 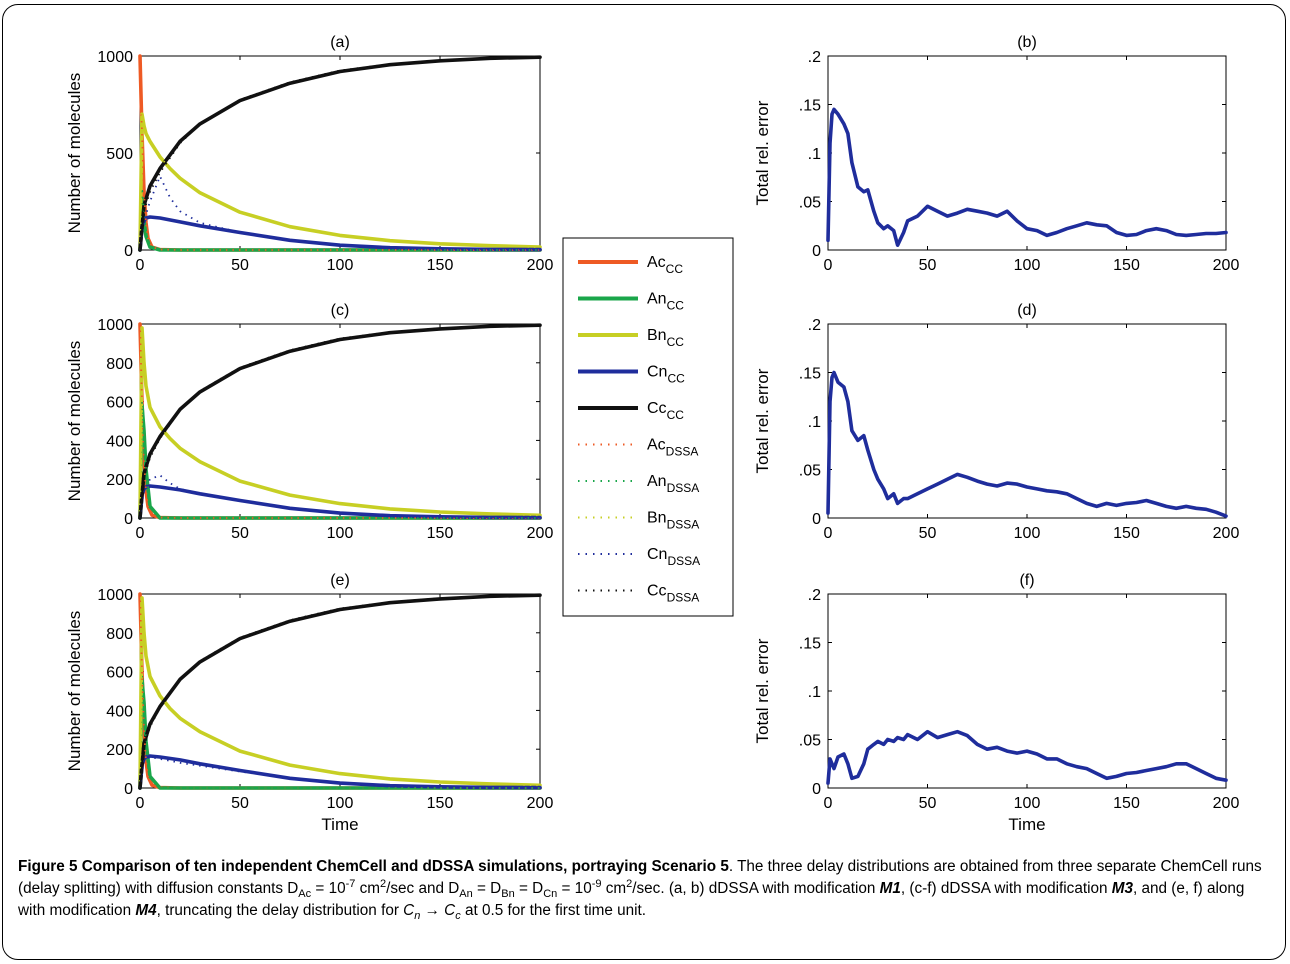 I want to click on legend-label-subscript: DSSA, so click(x=683, y=561).